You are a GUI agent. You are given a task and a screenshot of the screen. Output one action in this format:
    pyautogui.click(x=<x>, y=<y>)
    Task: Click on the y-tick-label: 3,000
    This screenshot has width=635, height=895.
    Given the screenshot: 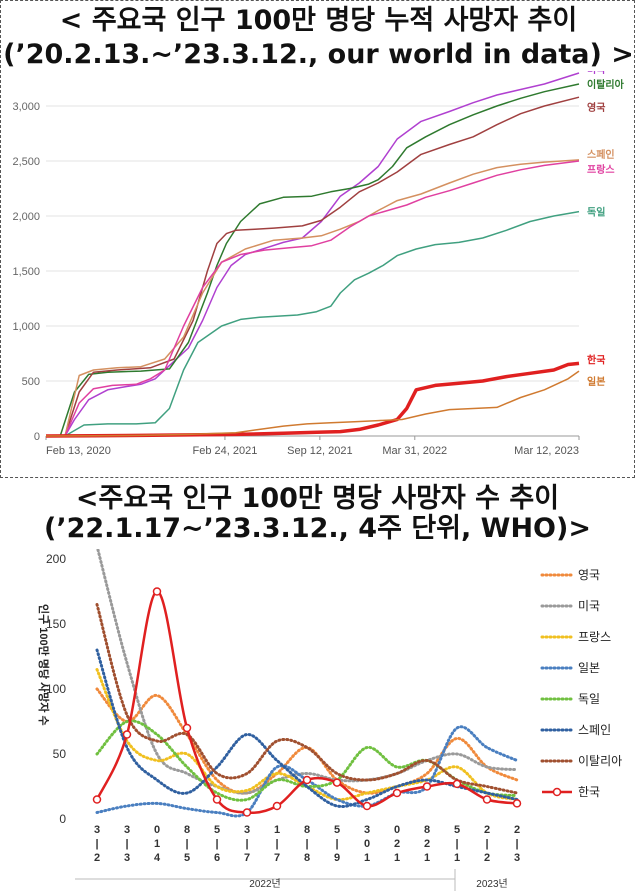 What is the action you would take?
    pyautogui.click(x=26, y=107)
    